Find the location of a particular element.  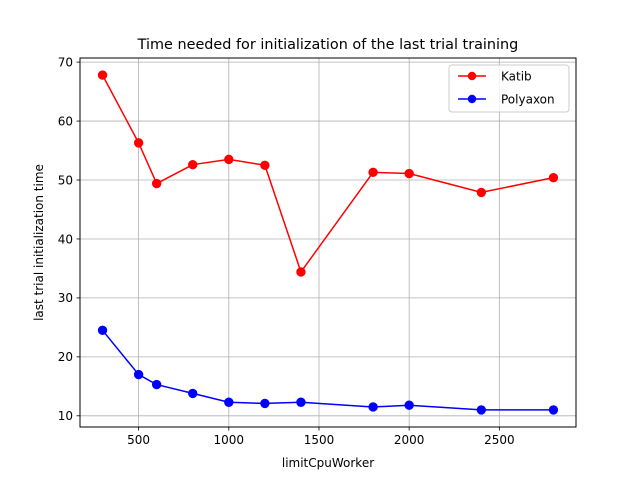

legend-marker-polyaxon is located at coordinates (472, 99).